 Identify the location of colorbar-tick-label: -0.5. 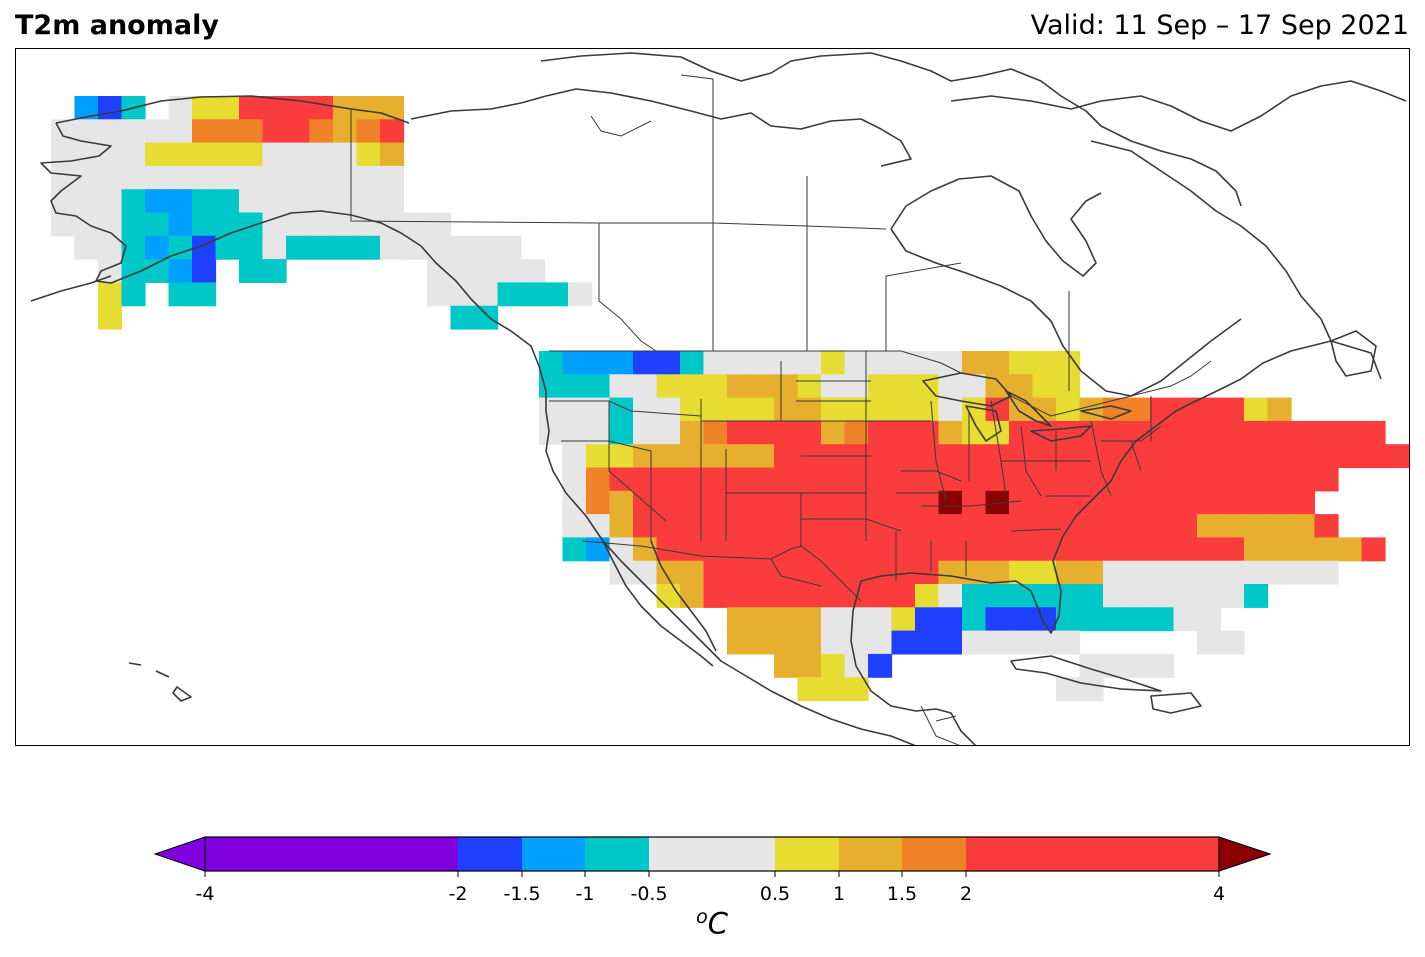
(649, 894).